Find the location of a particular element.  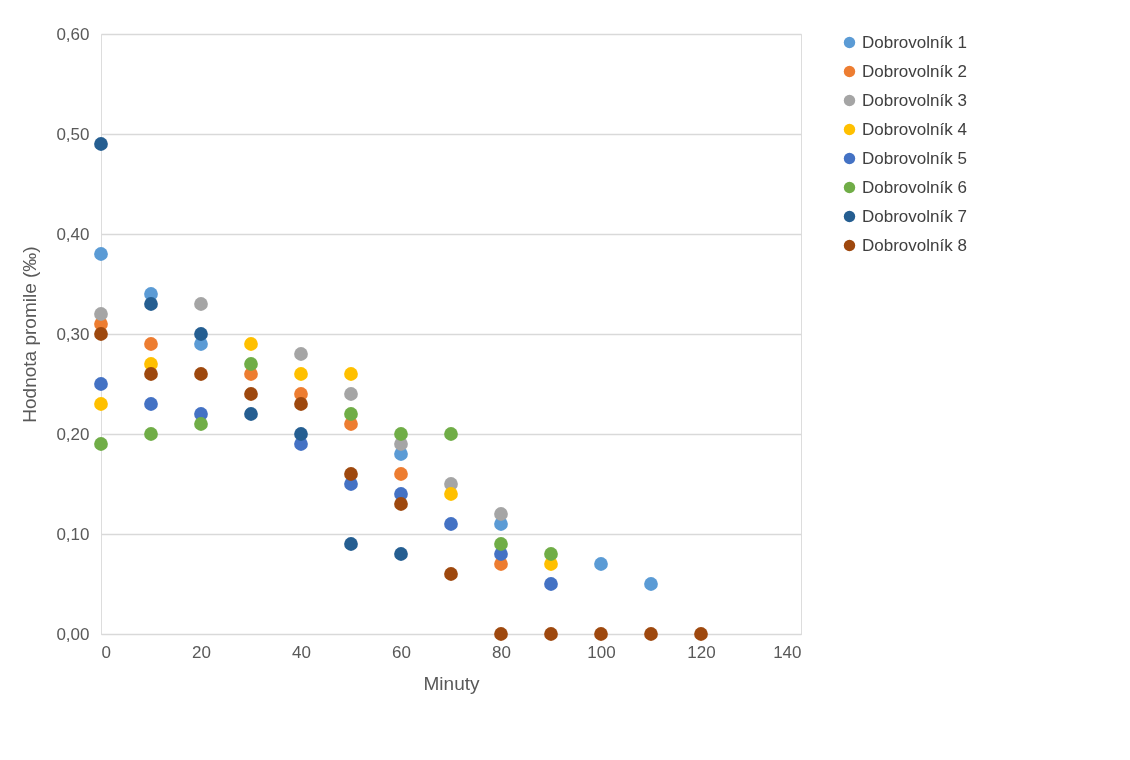

x-tick-label: 40 is located at coordinates (301, 652).